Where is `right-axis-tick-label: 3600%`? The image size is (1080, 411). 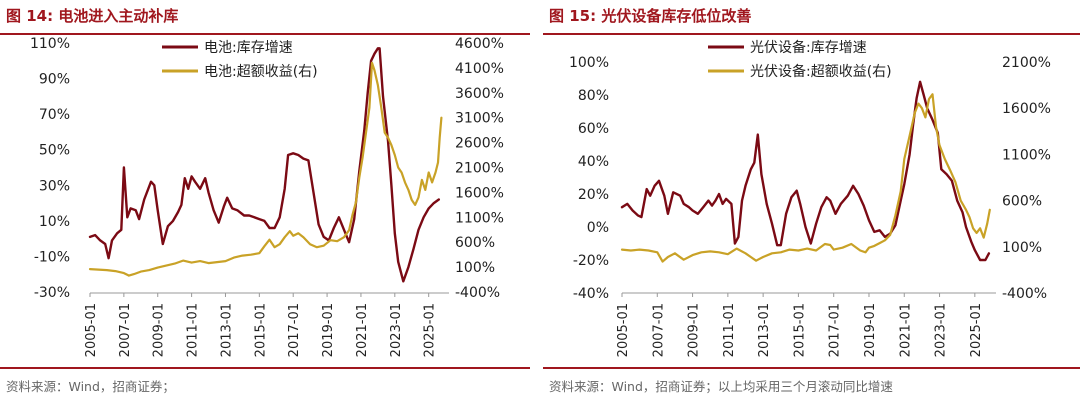
right-axis-tick-label: 3600% is located at coordinates (479, 94).